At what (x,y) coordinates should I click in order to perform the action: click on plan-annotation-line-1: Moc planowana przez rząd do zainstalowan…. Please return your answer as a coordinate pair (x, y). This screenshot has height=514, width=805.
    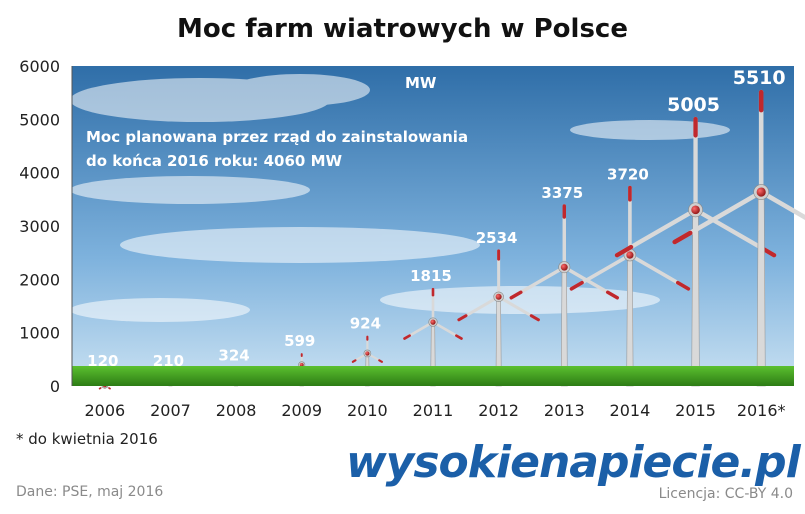
    Looking at the image, I should click on (277, 137).